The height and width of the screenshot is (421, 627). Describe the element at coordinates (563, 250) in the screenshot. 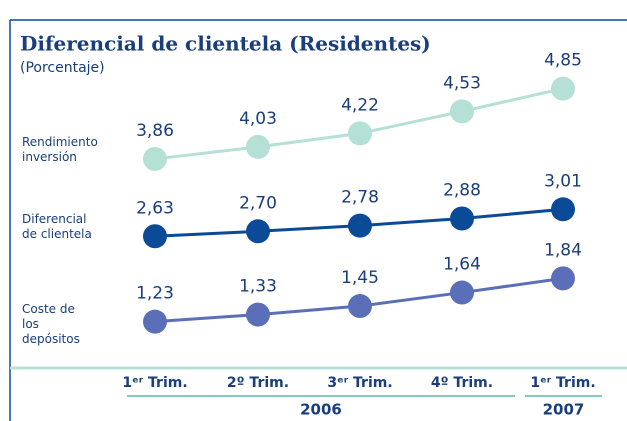

I see `value-label: 1,84` at that location.